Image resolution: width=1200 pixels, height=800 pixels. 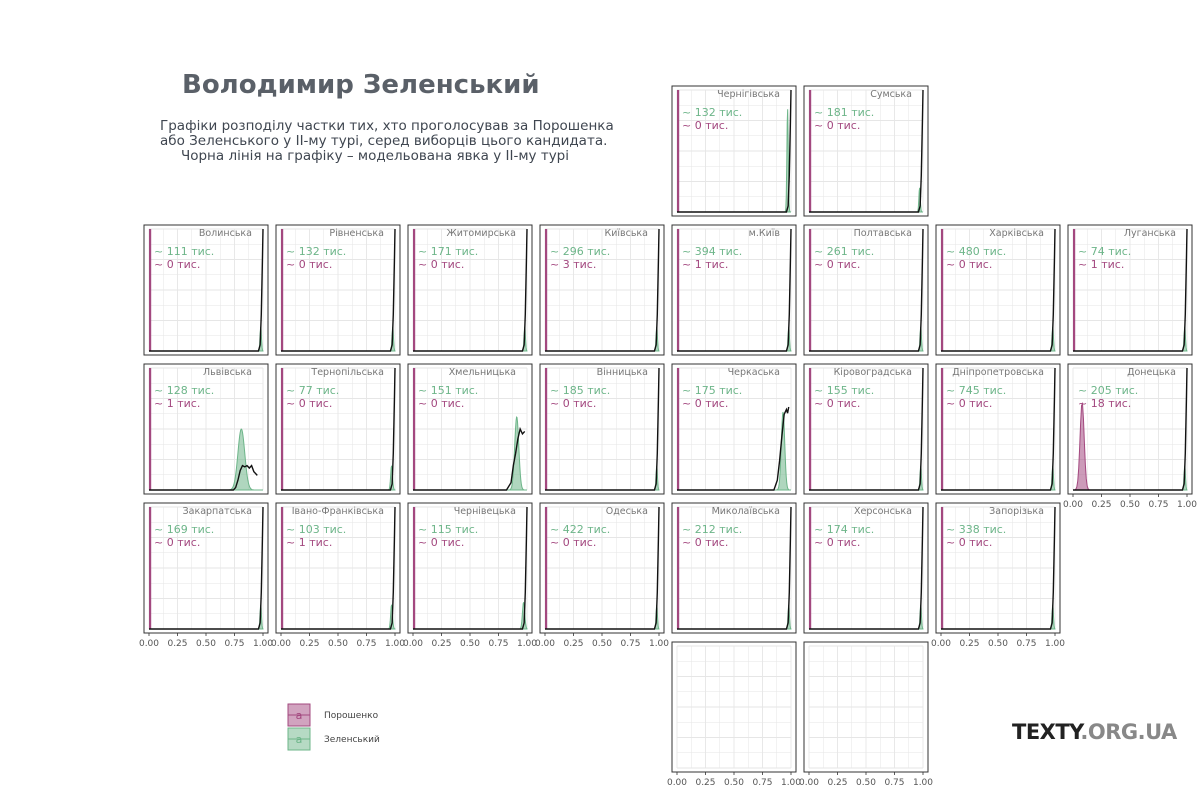 What do you see at coordinates (883, 511) in the screenshot?
I see `region-label: Херсонська` at bounding box center [883, 511].